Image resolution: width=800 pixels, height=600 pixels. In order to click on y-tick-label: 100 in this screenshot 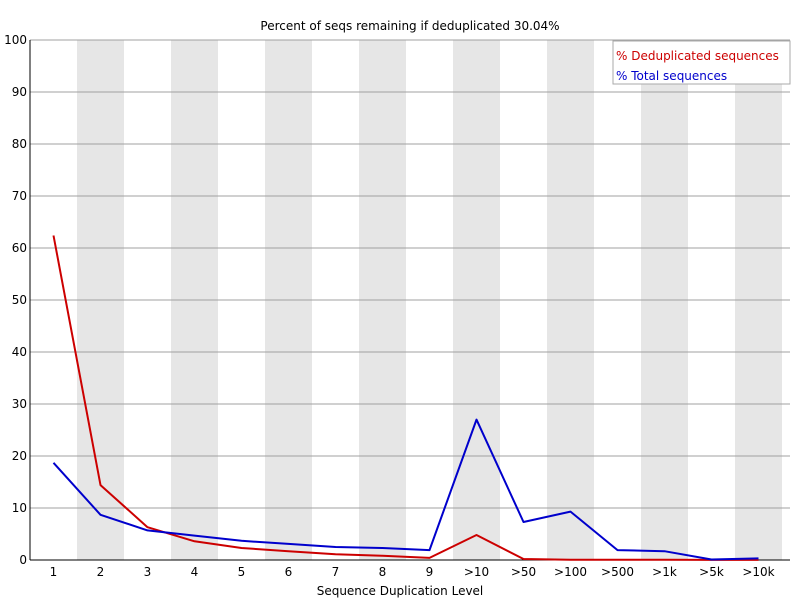, I will do `click(15, 40)`.